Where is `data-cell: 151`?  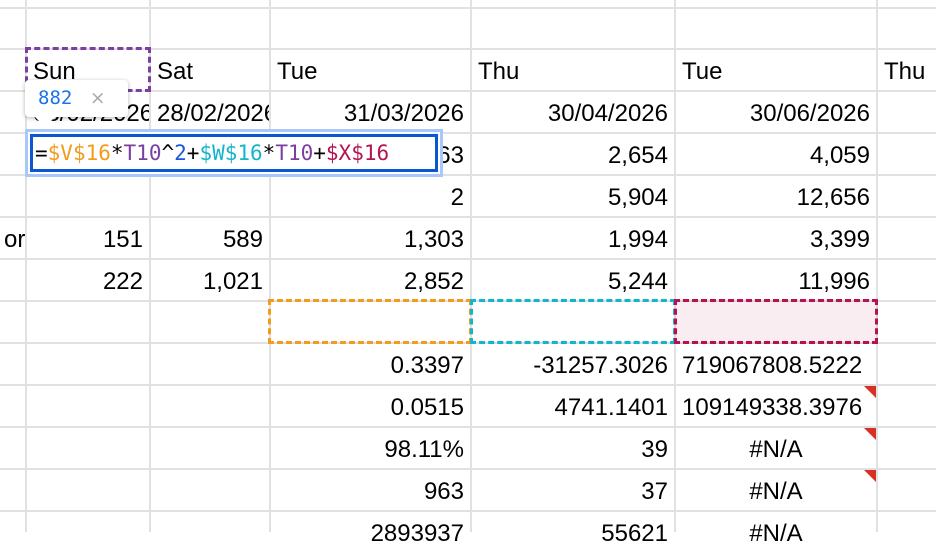 data-cell: 151 is located at coordinates (122, 239).